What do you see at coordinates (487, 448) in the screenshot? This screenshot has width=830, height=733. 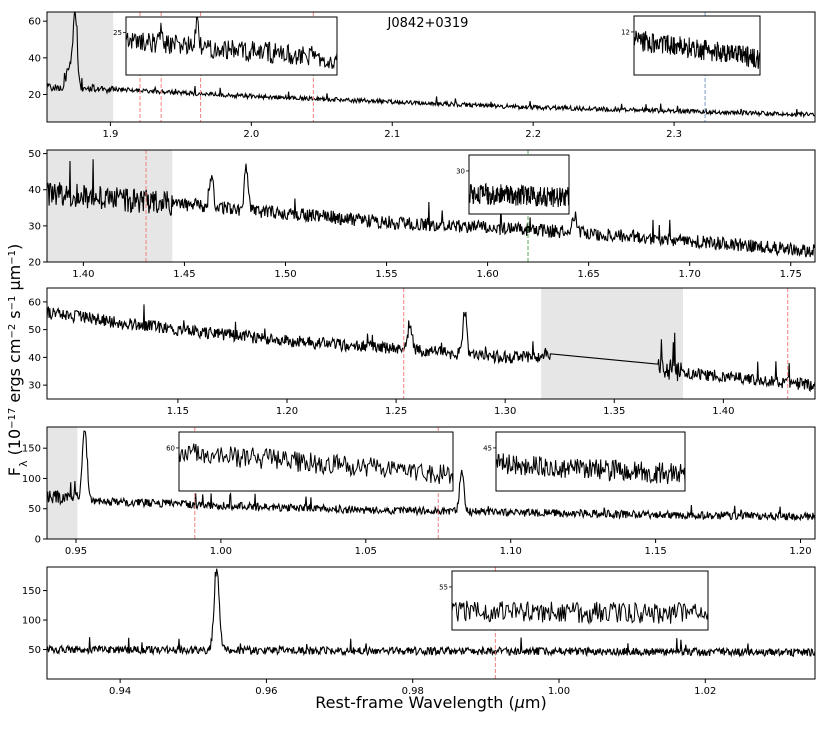 I see `inset-tick-label: 45` at bounding box center [487, 448].